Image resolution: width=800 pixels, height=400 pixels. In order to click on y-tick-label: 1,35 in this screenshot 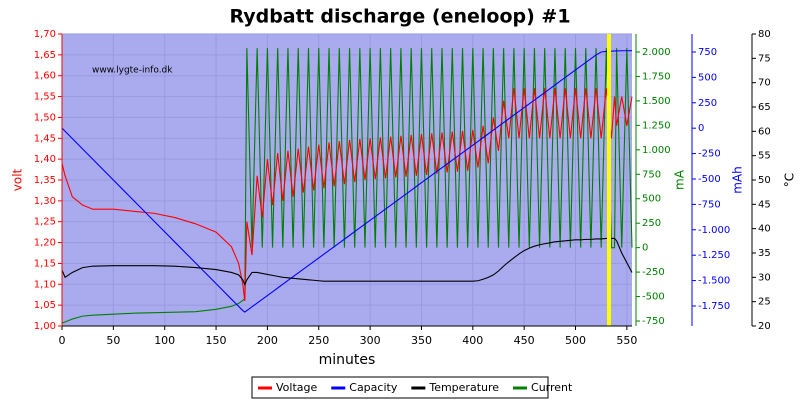, I will do `click(45, 180)`.